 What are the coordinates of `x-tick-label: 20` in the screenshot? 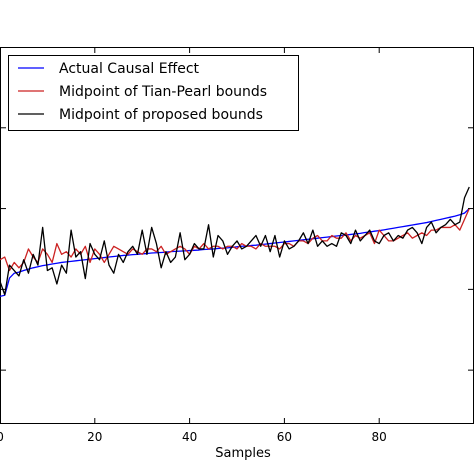 It's located at (94, 437).